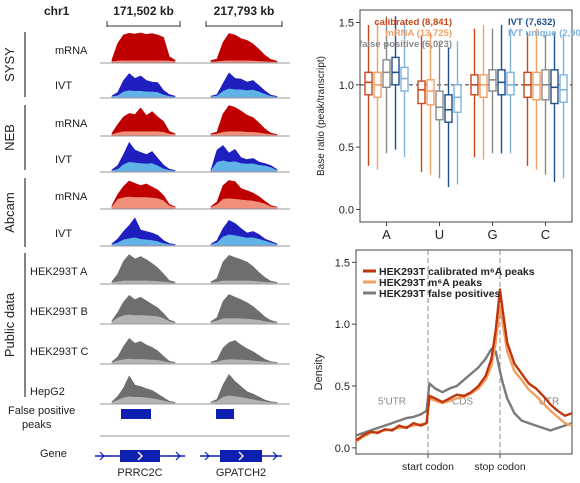 The image size is (580, 483). I want to click on chrom-label: chr1, so click(57, 11).